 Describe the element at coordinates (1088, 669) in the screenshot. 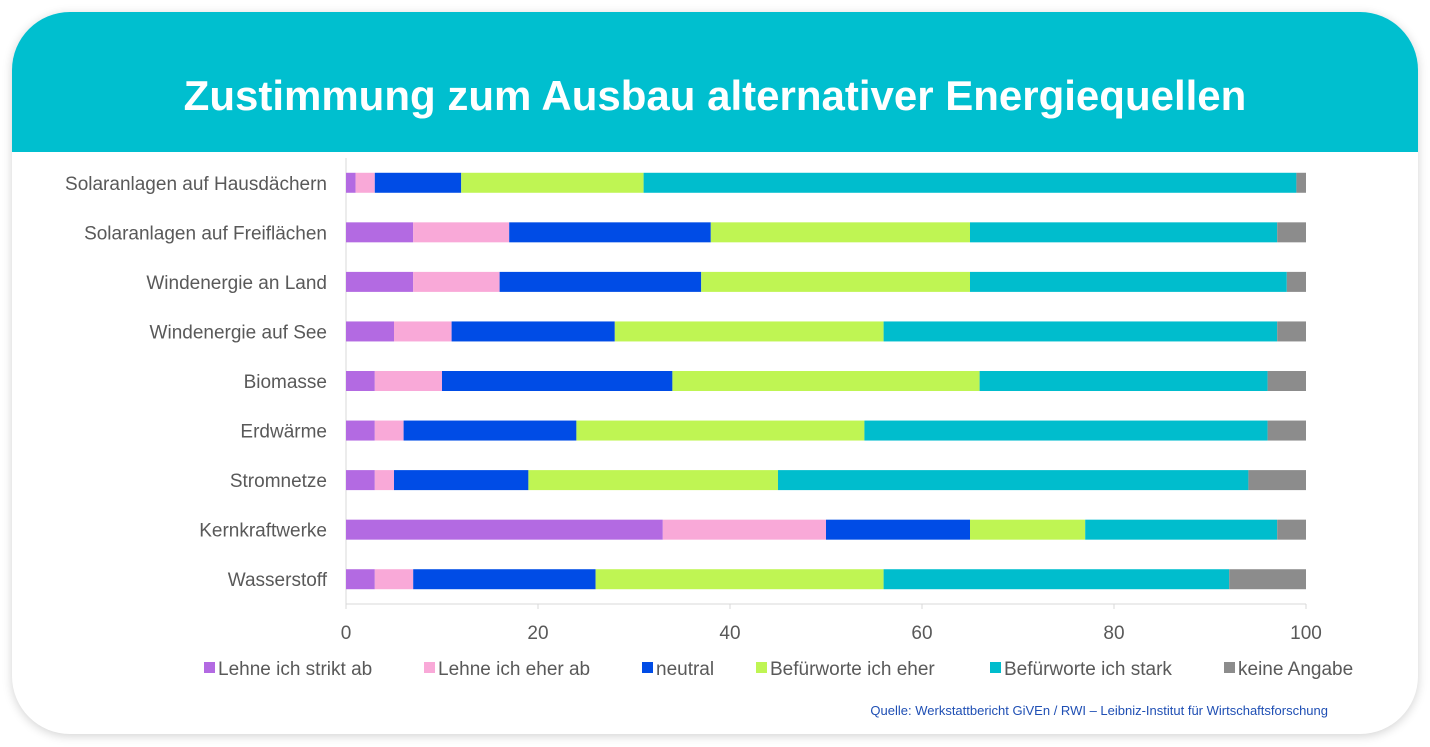

I see `legend-label: Befürworte ich stark` at that location.